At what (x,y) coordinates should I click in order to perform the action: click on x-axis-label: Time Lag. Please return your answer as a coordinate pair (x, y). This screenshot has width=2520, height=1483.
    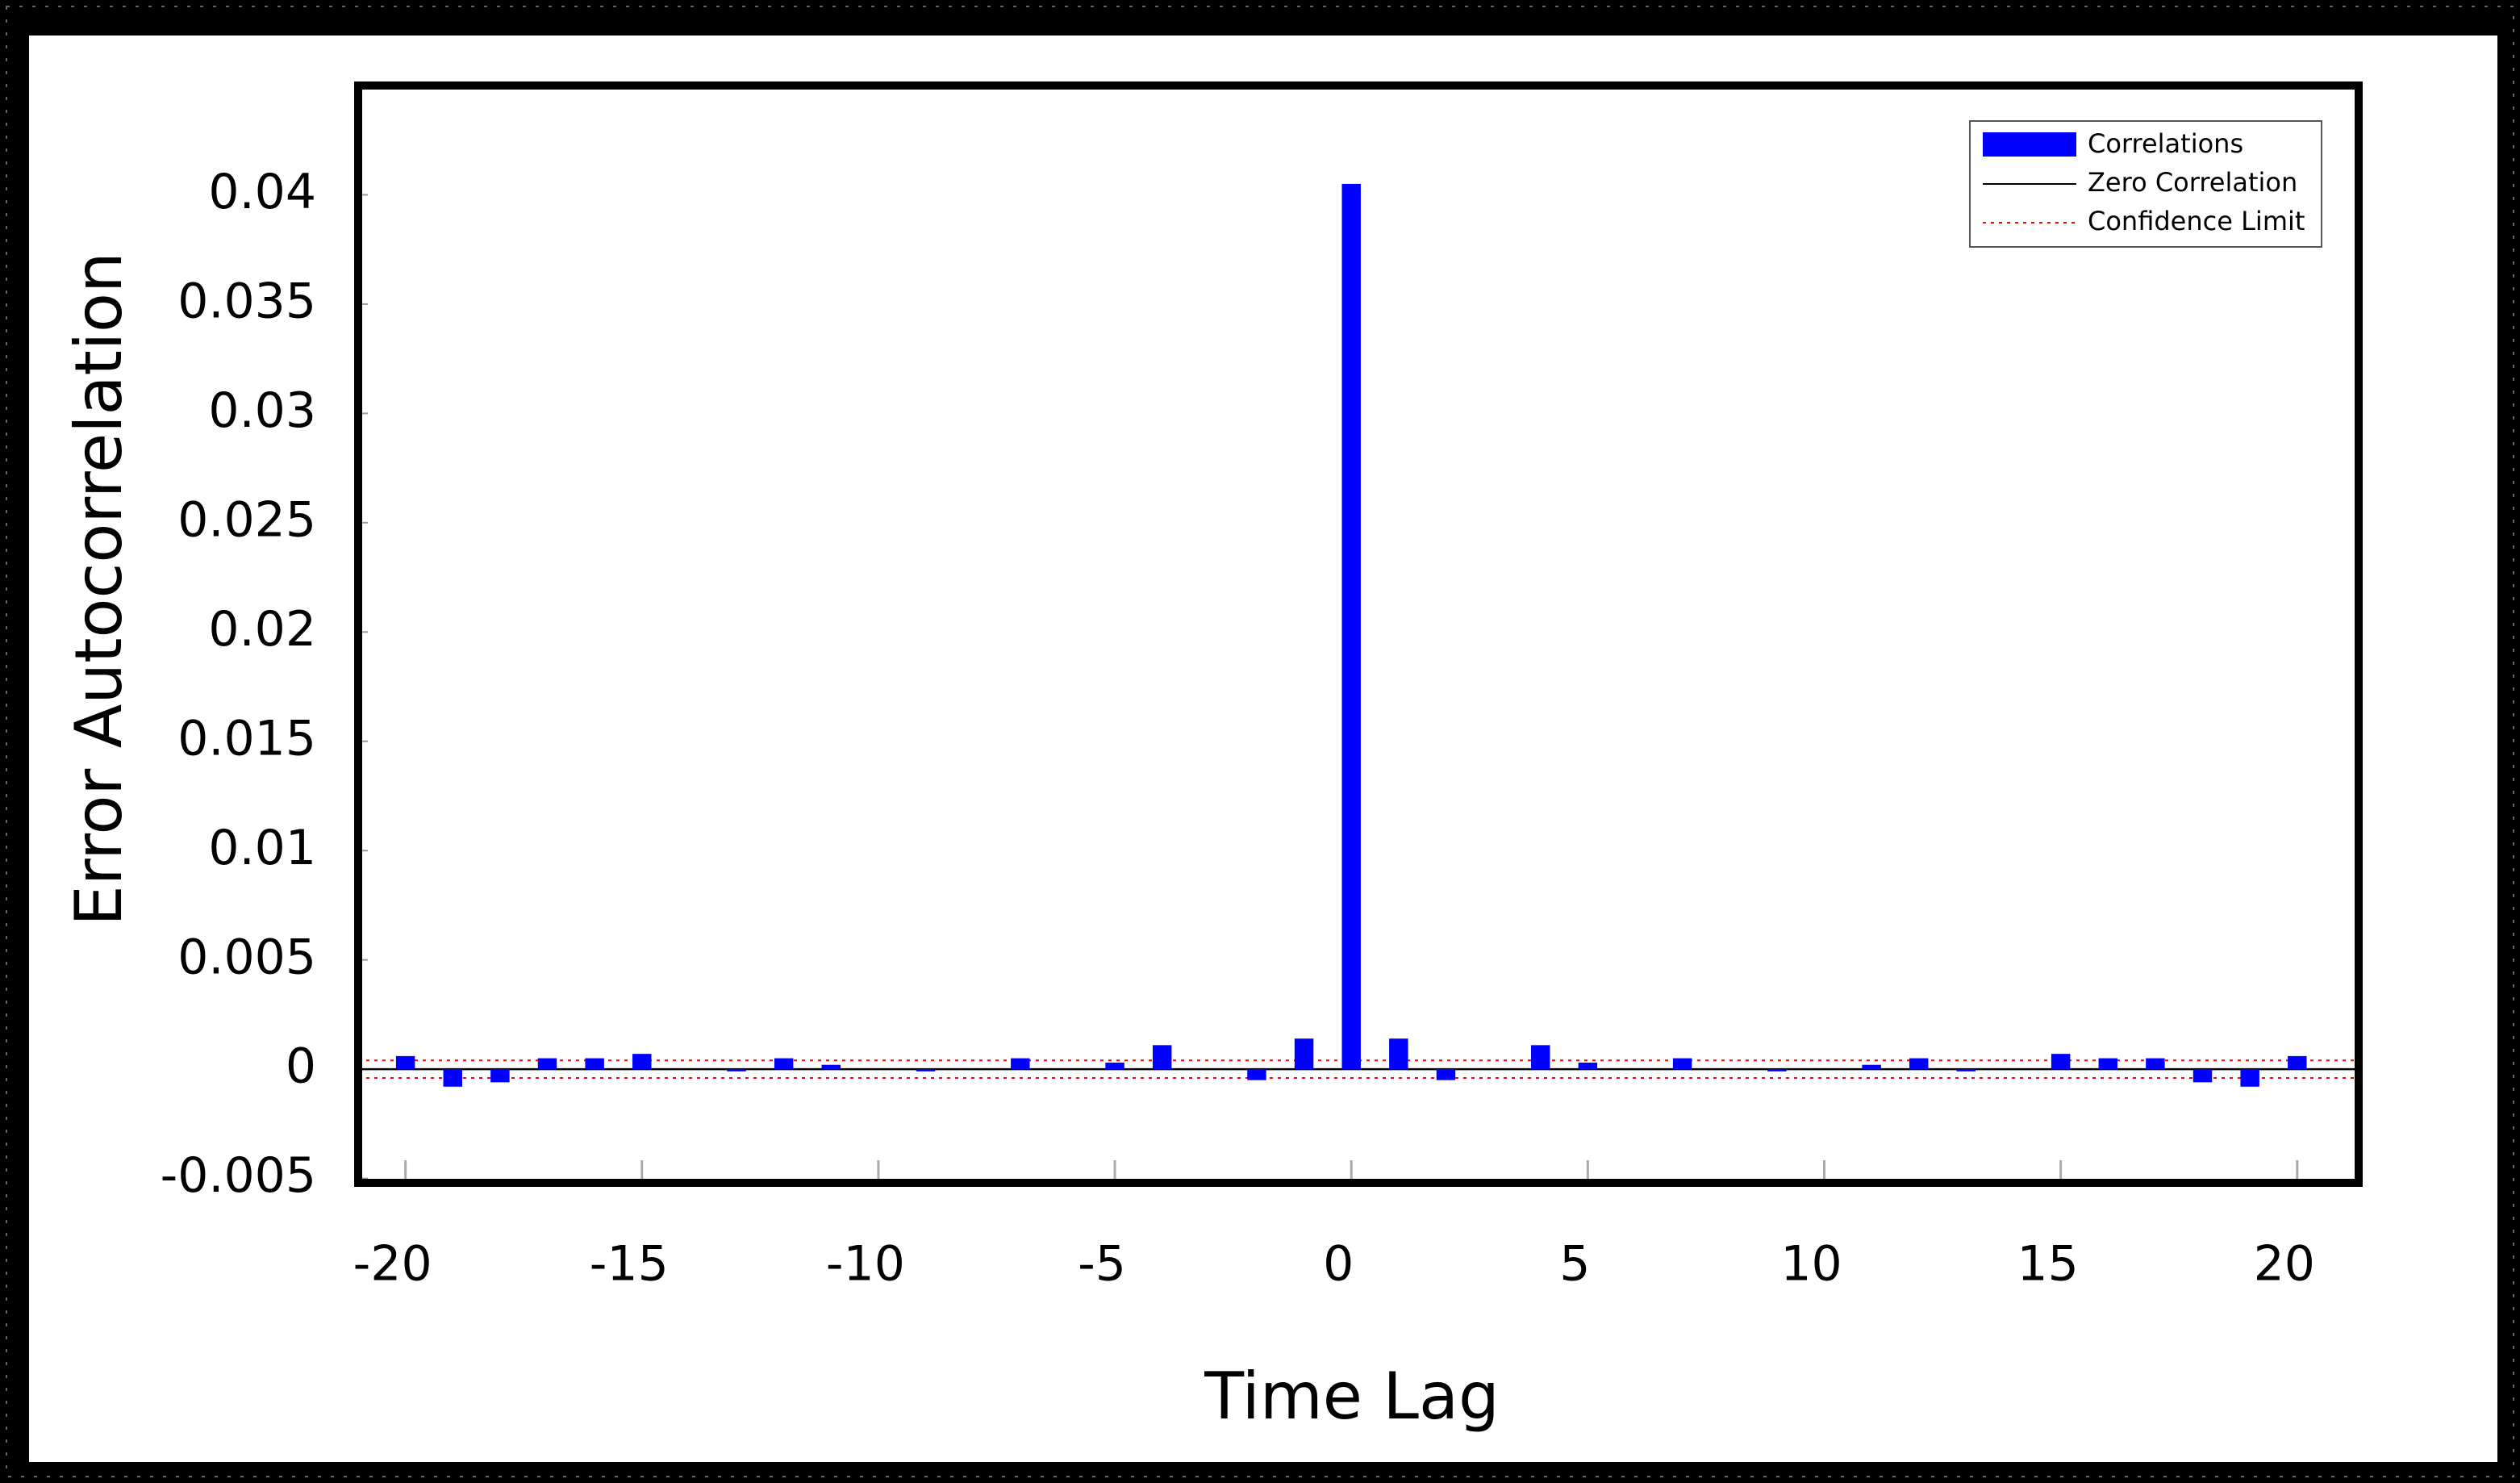
    Looking at the image, I should click on (1352, 1396).